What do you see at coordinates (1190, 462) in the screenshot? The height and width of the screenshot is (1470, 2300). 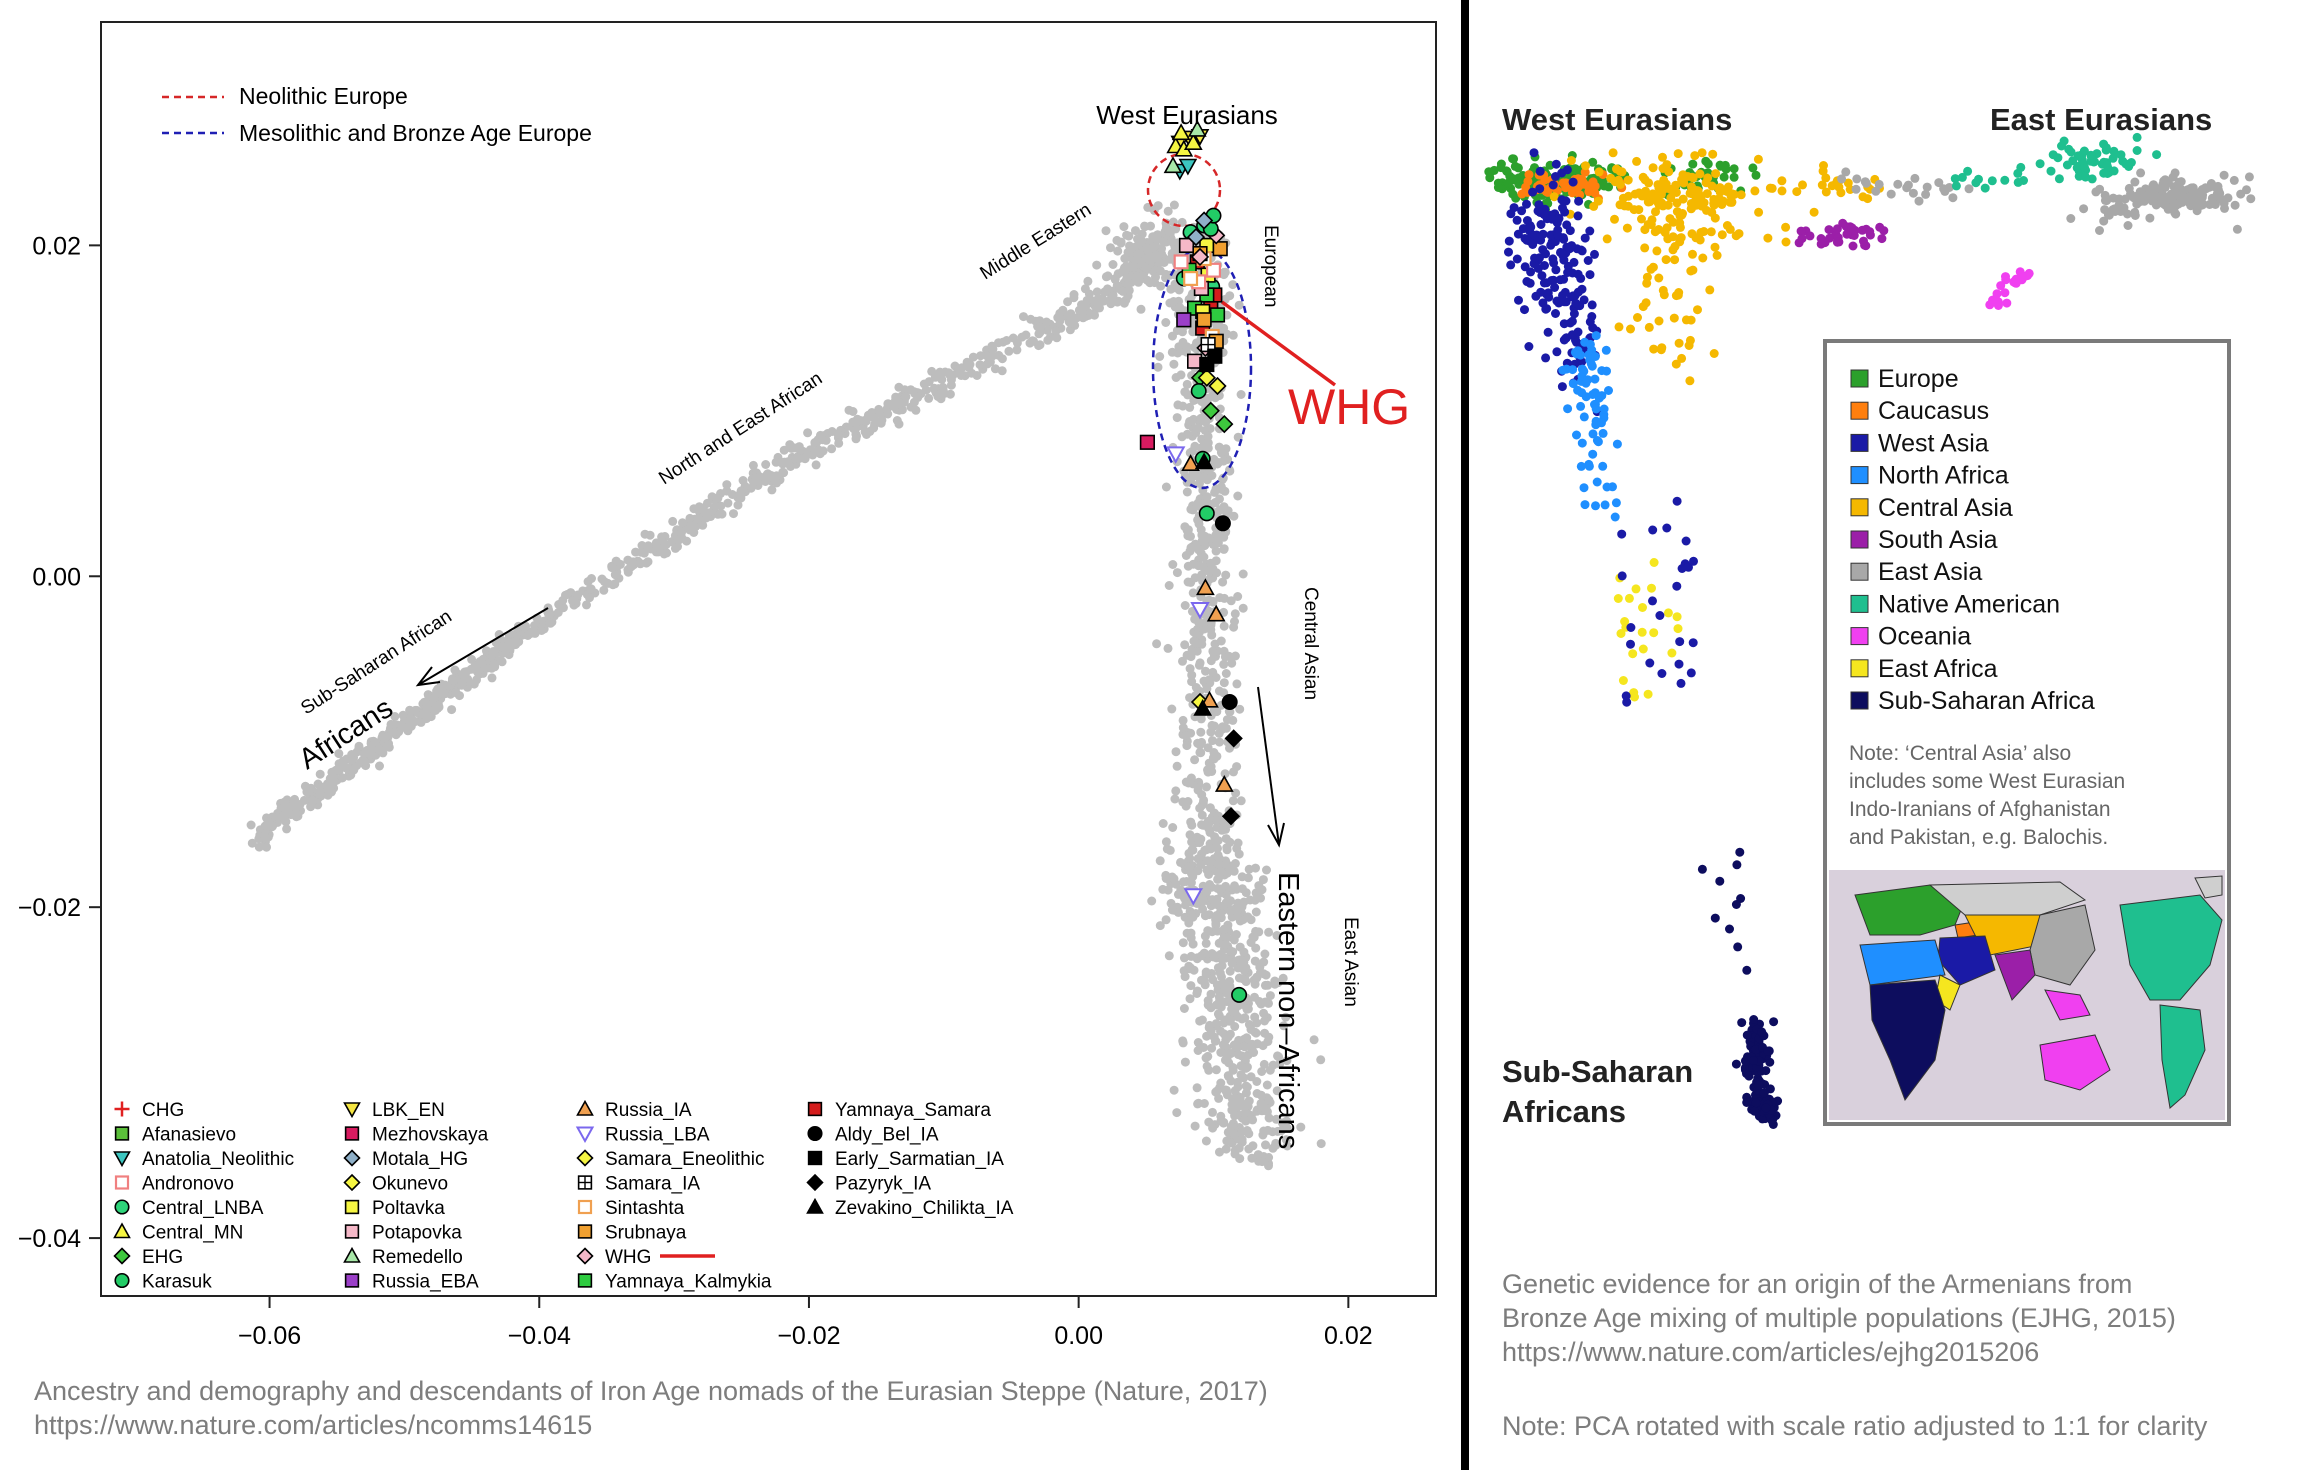 I see `sample-point-russia-ia` at bounding box center [1190, 462].